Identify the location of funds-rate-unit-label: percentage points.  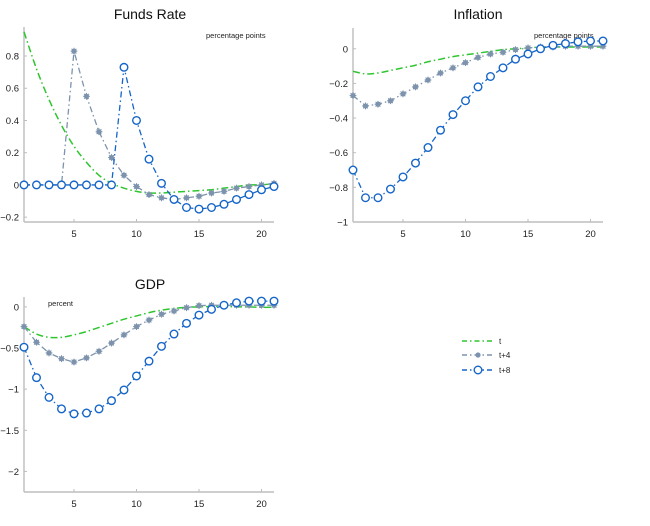
(236, 35).